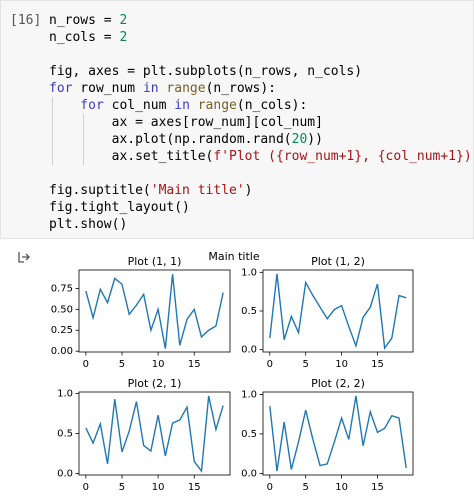 The width and height of the screenshot is (474, 503). I want to click on code-line: n_cols = 2, so click(261, 37).